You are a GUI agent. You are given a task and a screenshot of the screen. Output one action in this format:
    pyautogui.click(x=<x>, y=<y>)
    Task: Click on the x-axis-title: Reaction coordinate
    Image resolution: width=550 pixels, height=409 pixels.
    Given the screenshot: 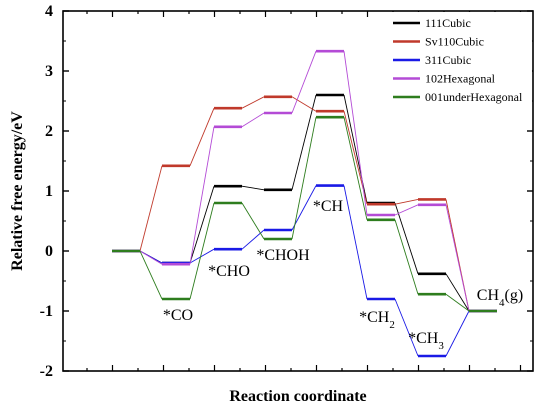 What is the action you would take?
    pyautogui.click(x=297, y=396)
    